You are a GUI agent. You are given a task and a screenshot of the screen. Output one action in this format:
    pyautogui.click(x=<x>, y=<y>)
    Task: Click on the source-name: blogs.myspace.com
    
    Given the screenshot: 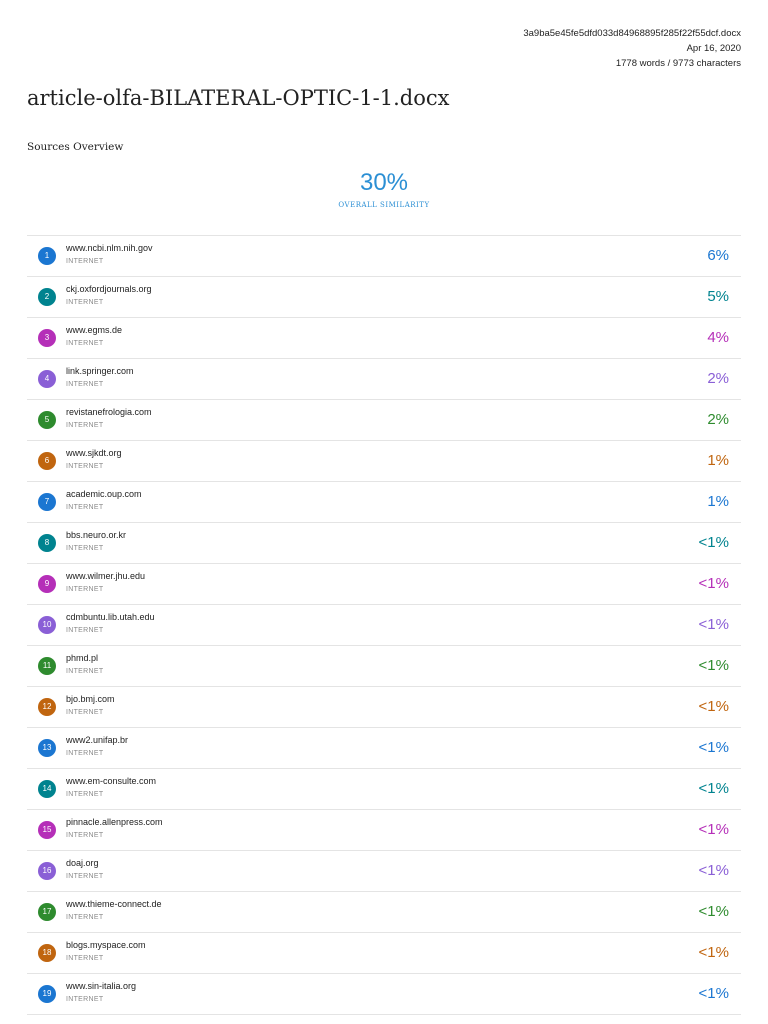 What is the action you would take?
    pyautogui.click(x=106, y=945)
    